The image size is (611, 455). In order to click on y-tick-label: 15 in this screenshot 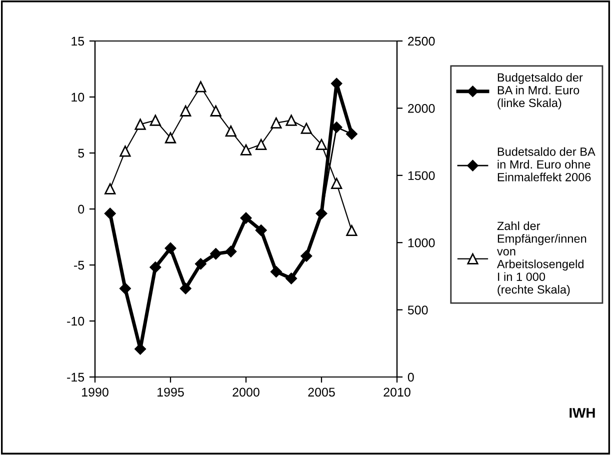, I will do `click(78, 41)`.